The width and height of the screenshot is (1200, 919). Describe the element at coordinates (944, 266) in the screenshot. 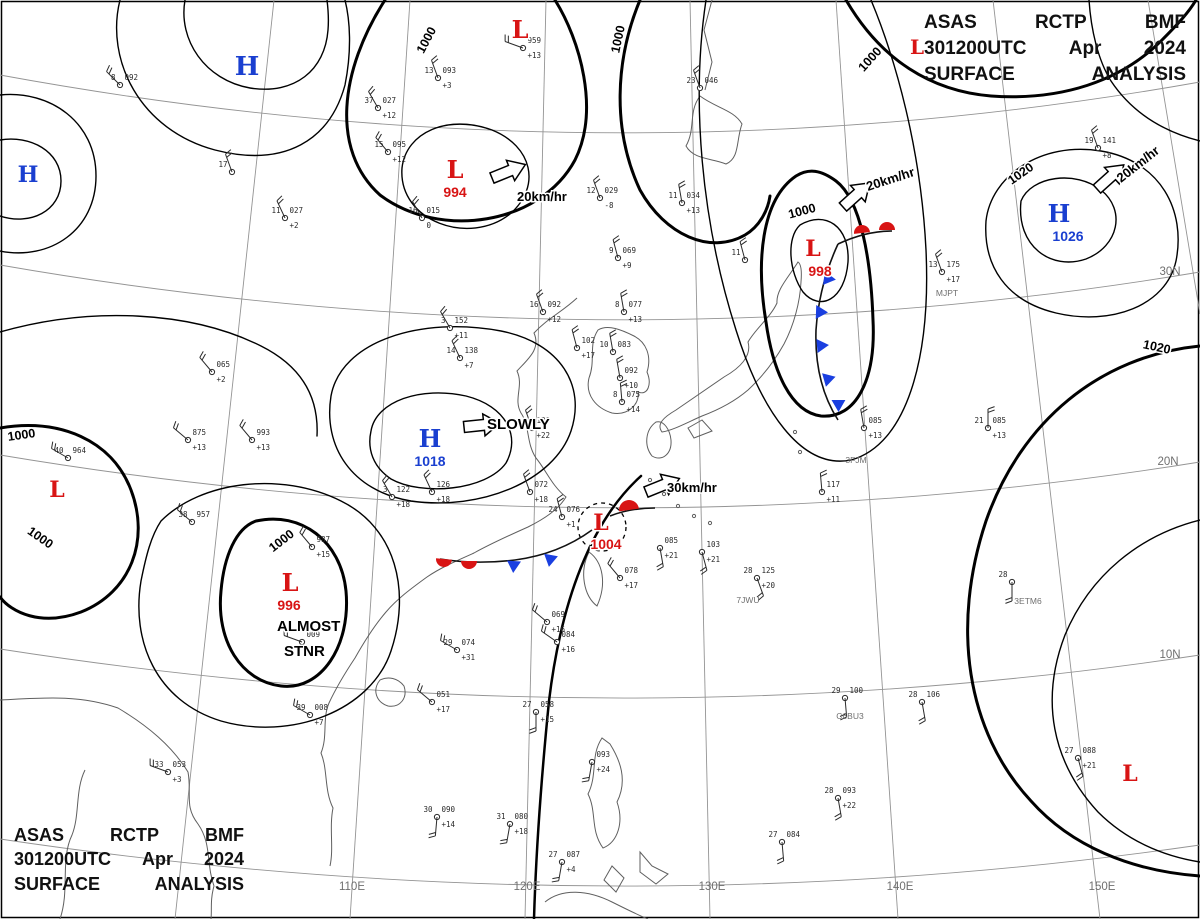

I see `station-plot: 13 175 +17` at that location.